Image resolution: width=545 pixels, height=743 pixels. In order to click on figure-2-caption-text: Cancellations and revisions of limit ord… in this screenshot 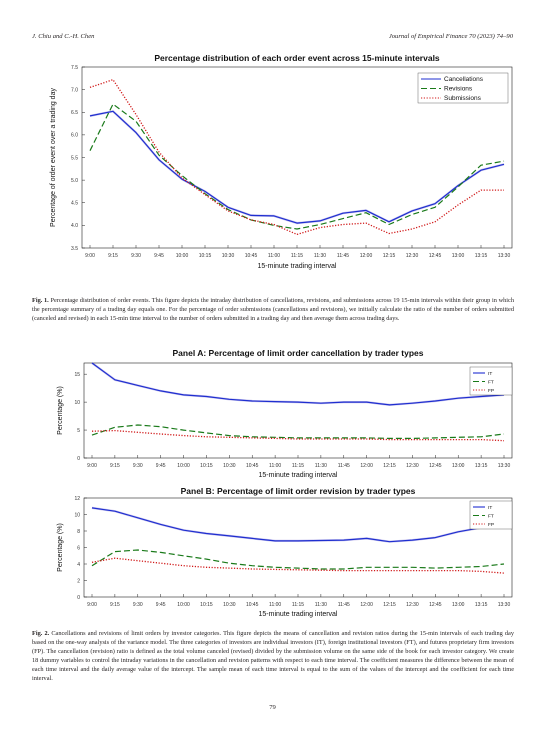, I will do `click(273, 656)`.